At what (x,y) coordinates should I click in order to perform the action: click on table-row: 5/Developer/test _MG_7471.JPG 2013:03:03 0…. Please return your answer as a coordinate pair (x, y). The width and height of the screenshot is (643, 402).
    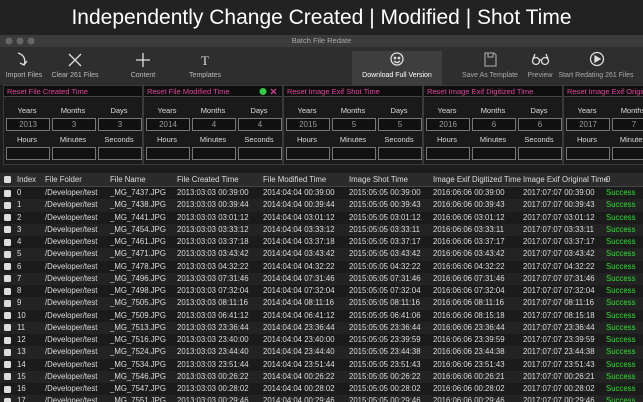
    Looking at the image, I should click on (321, 254).